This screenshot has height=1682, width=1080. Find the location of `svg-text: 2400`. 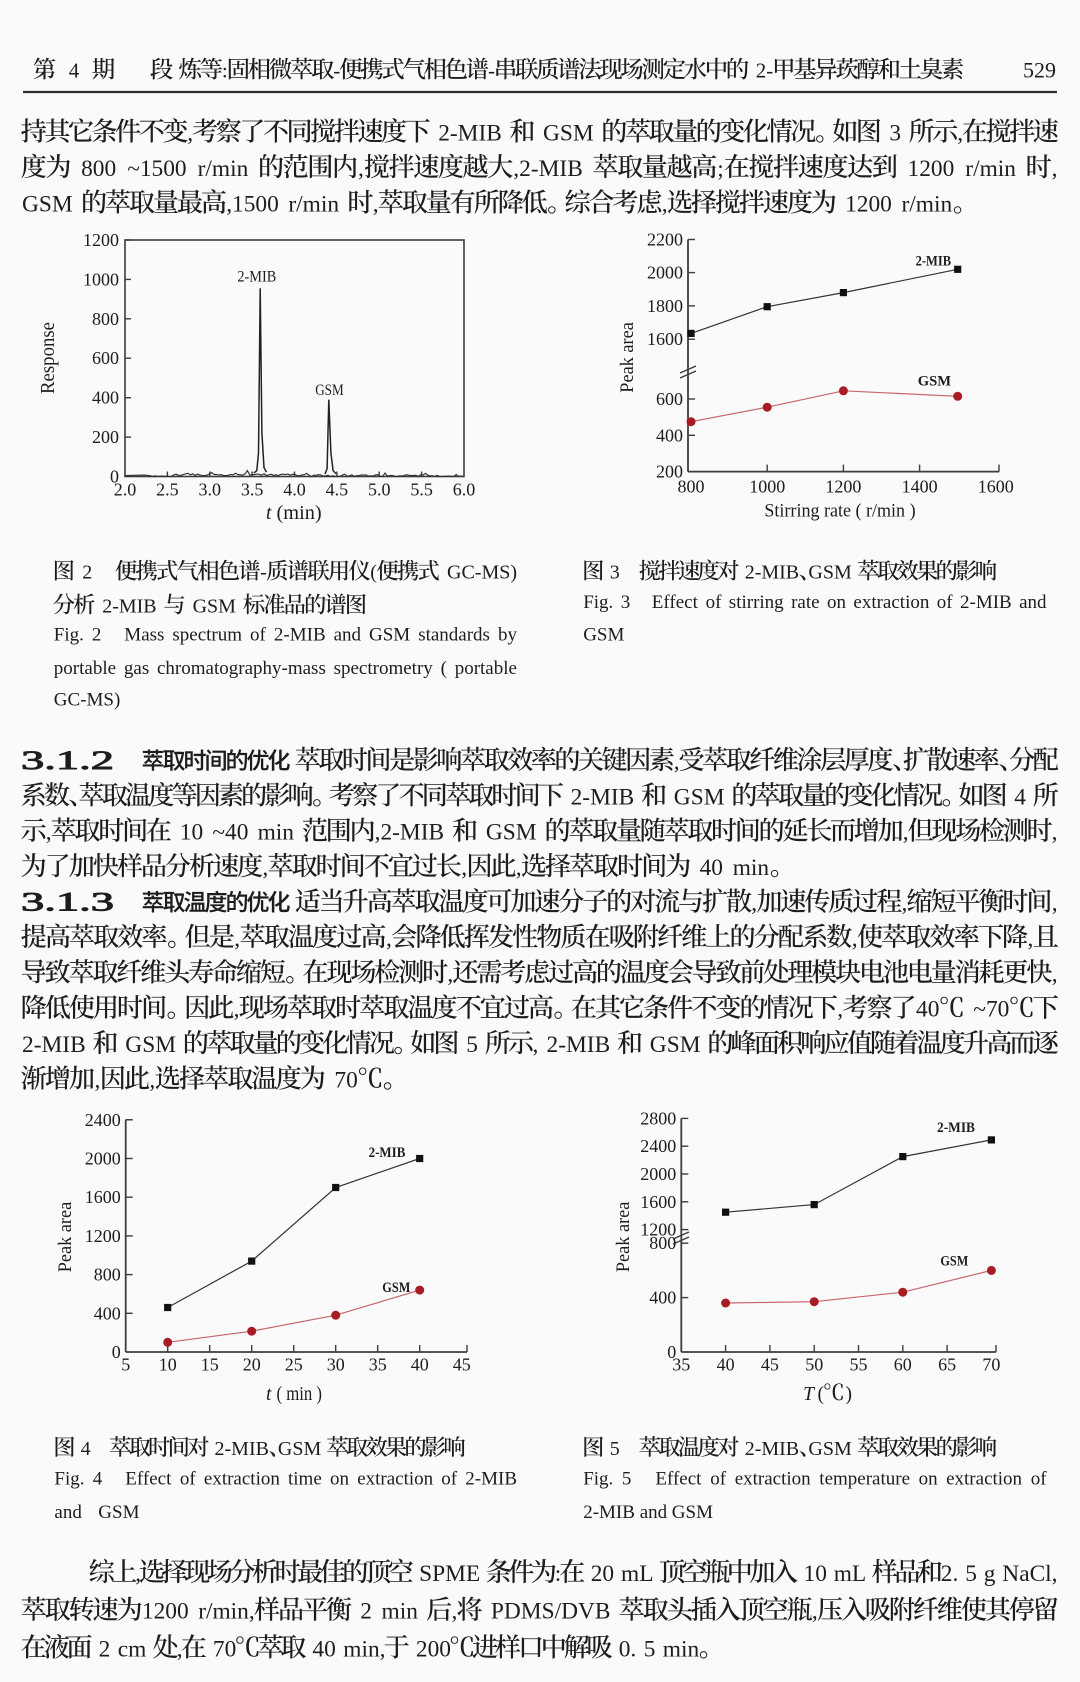

svg-text: 2400 is located at coordinates (658, 1146).